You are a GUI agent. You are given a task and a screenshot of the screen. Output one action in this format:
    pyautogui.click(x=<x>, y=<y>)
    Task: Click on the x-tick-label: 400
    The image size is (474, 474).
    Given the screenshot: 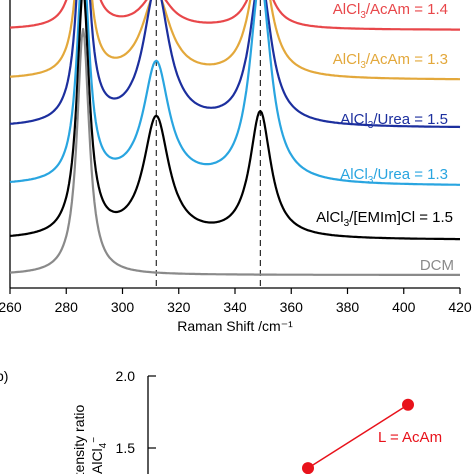 What is the action you would take?
    pyautogui.click(x=404, y=307)
    